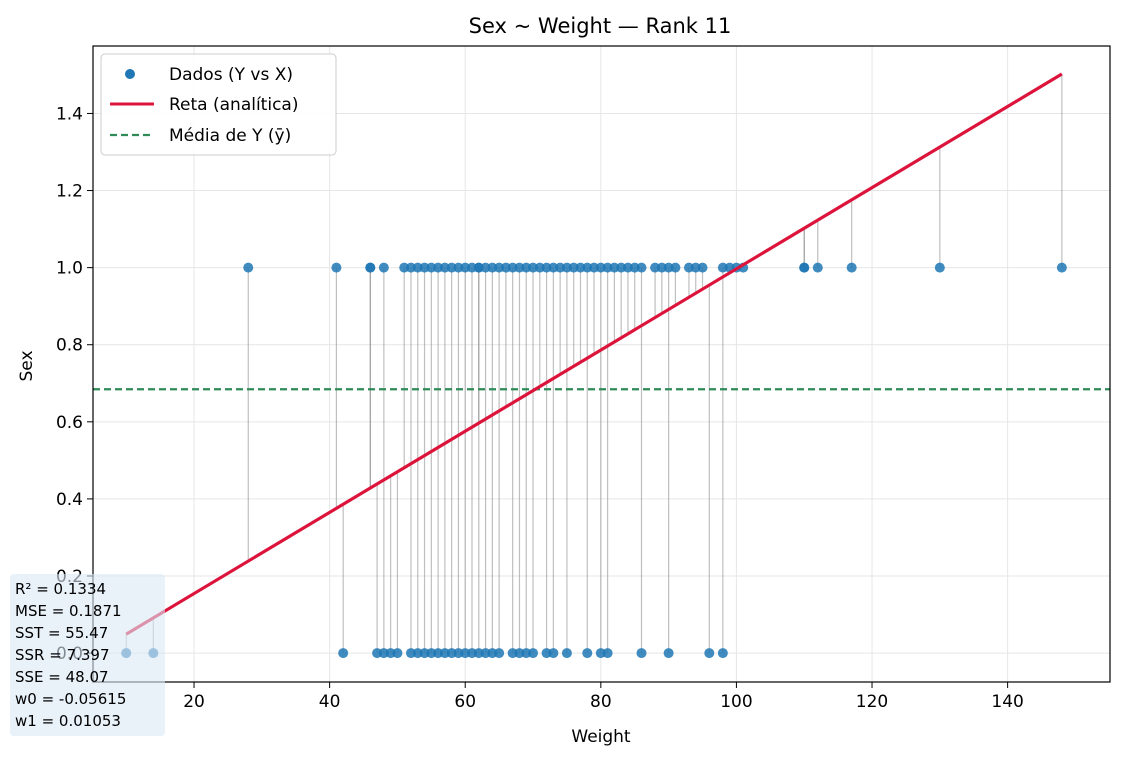 Image resolution: width=1124 pixels, height=760 pixels. Describe the element at coordinates (68, 721) in the screenshot. I see `stats-w1: w1 = 0.01053` at that location.